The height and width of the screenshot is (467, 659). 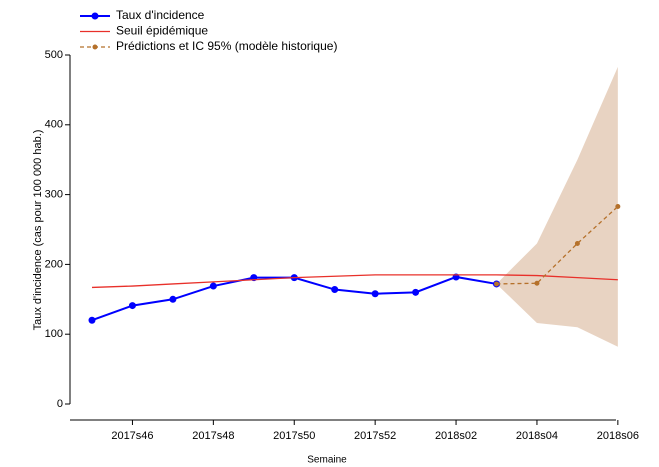 I want to click on y-tick-label: 400, so click(x=54, y=125).